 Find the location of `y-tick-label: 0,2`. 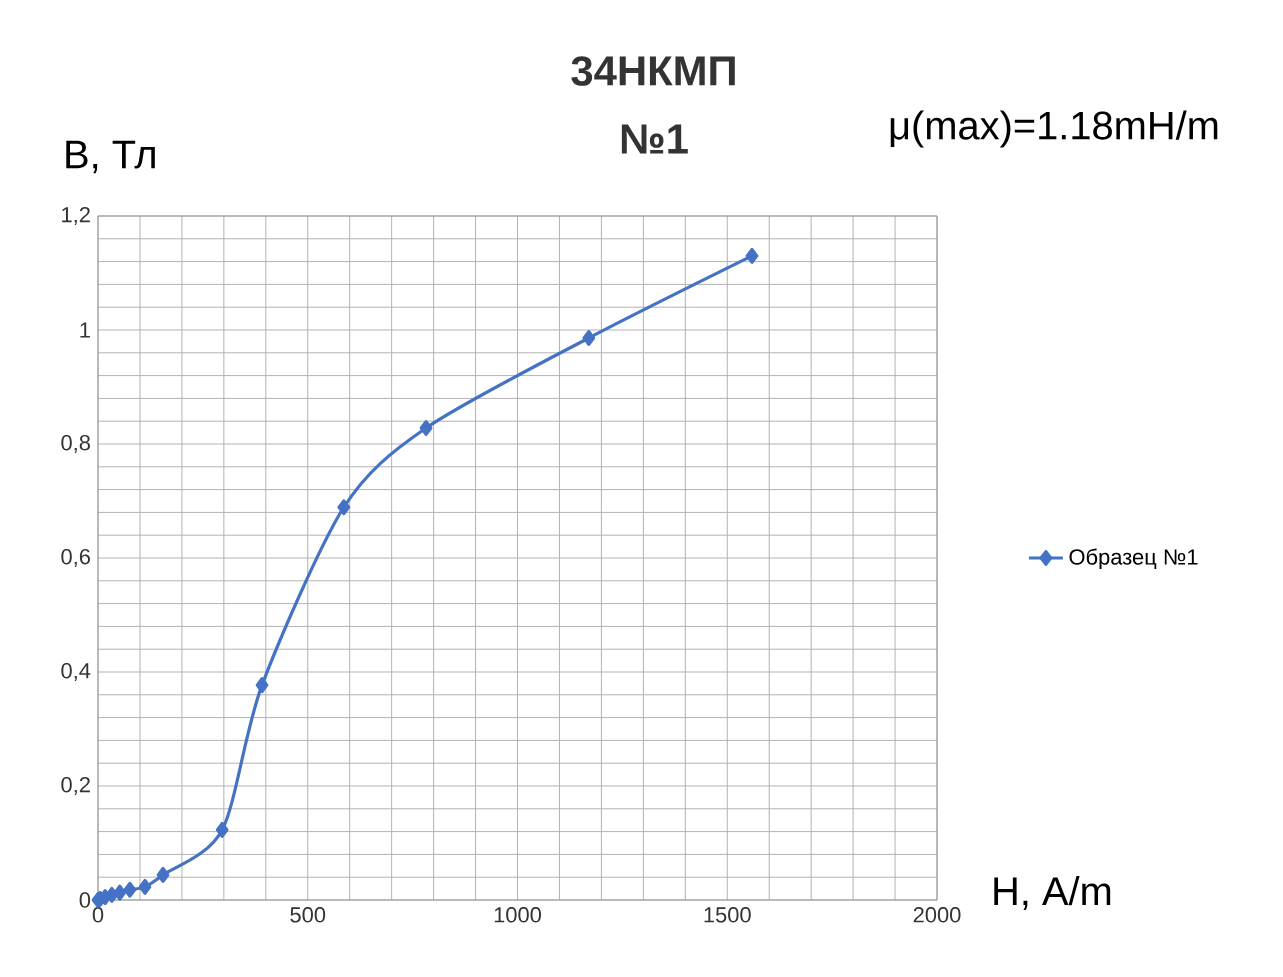

y-tick-label: 0,2 is located at coordinates (75, 786).